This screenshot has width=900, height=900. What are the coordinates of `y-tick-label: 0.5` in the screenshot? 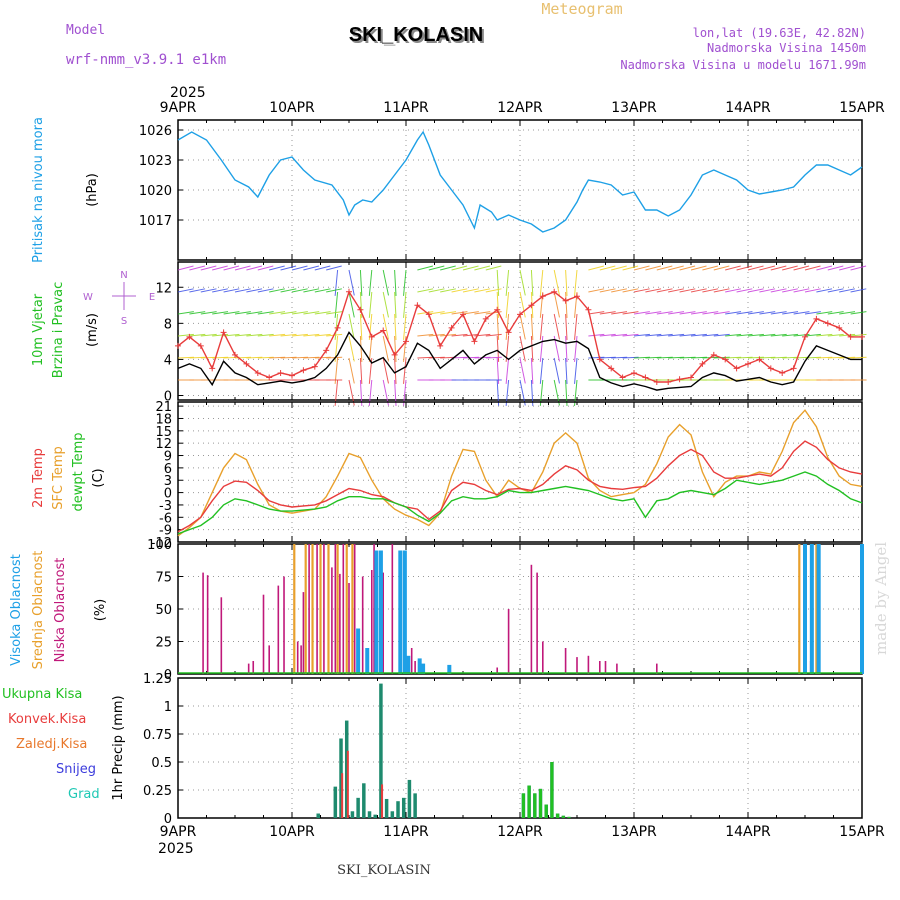 It's located at (161, 763).